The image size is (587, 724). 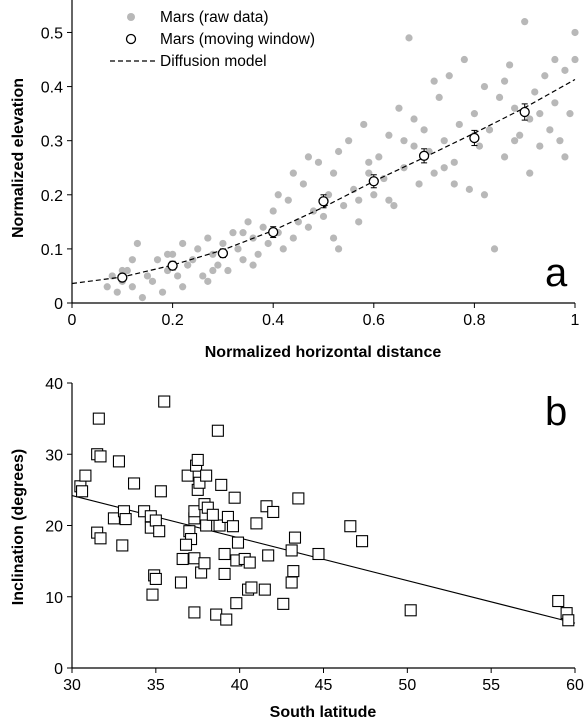 I want to click on x-tick-label-b: 50, so click(x=407, y=685).